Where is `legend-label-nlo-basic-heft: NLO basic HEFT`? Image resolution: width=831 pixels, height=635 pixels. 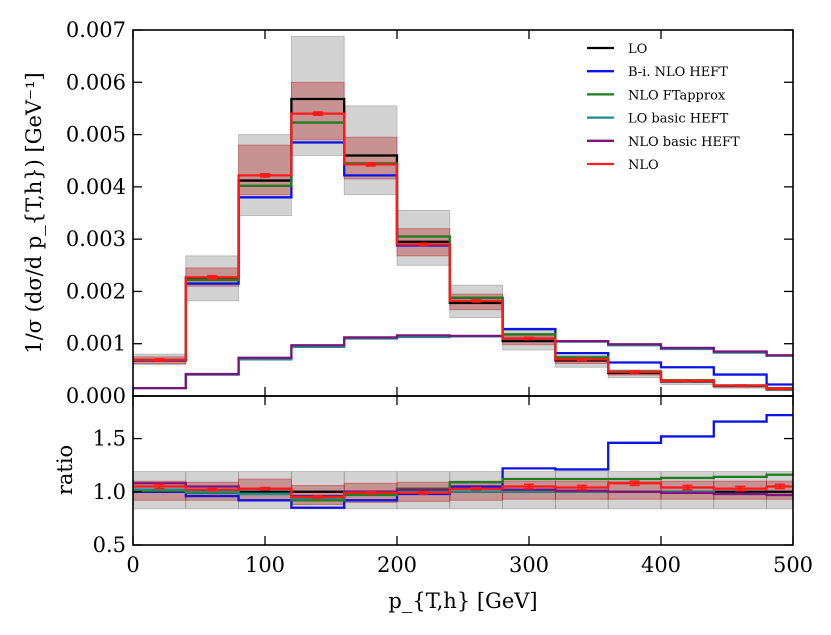
legend-label-nlo-basic-heft: NLO basic HEFT is located at coordinates (684, 142).